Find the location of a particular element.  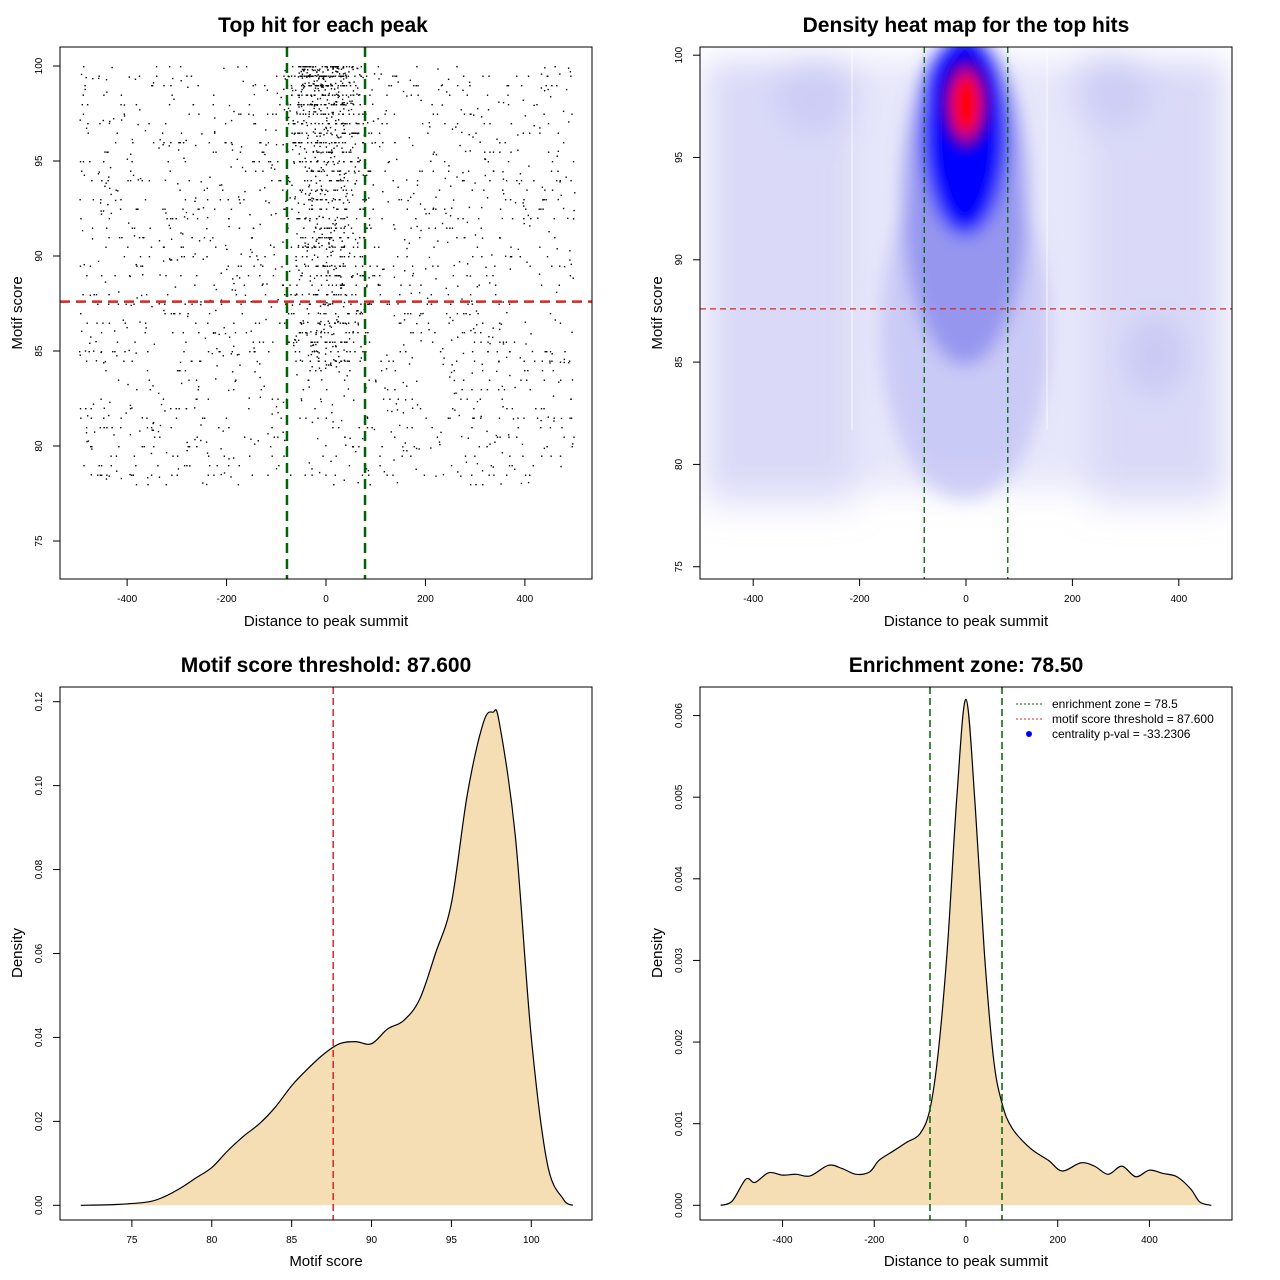

heatmap-y-label: Motif score is located at coordinates (657, 312).